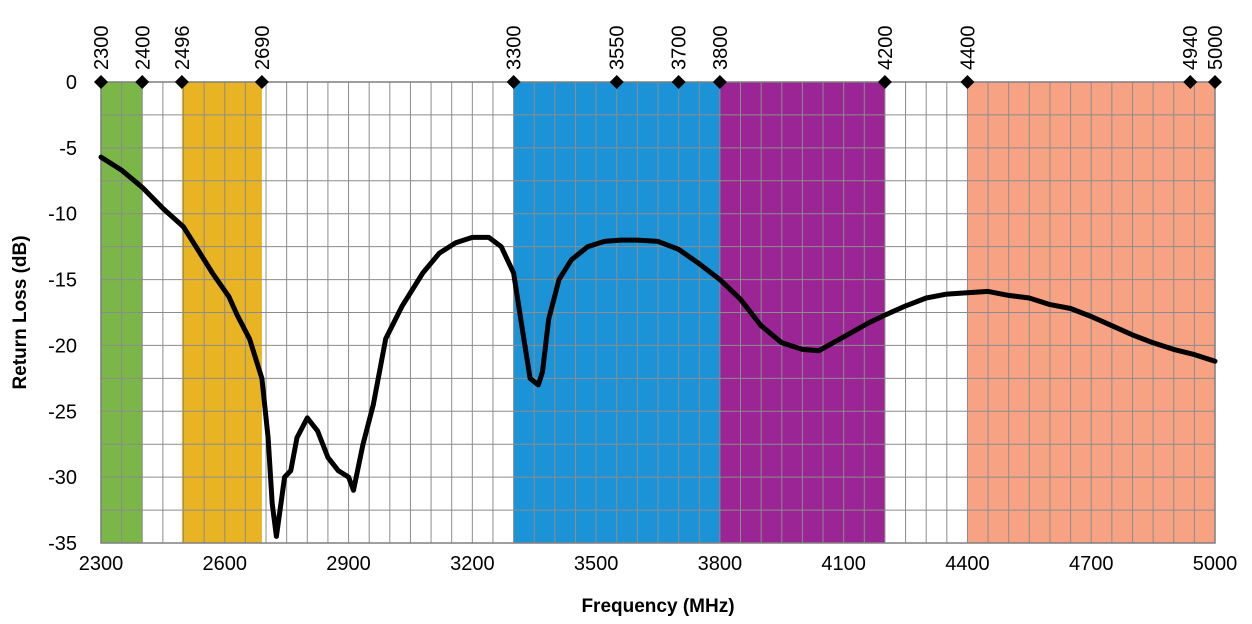 The width and height of the screenshot is (1252, 624). I want to click on x-tick-label-2900: 2900, so click(348, 564).